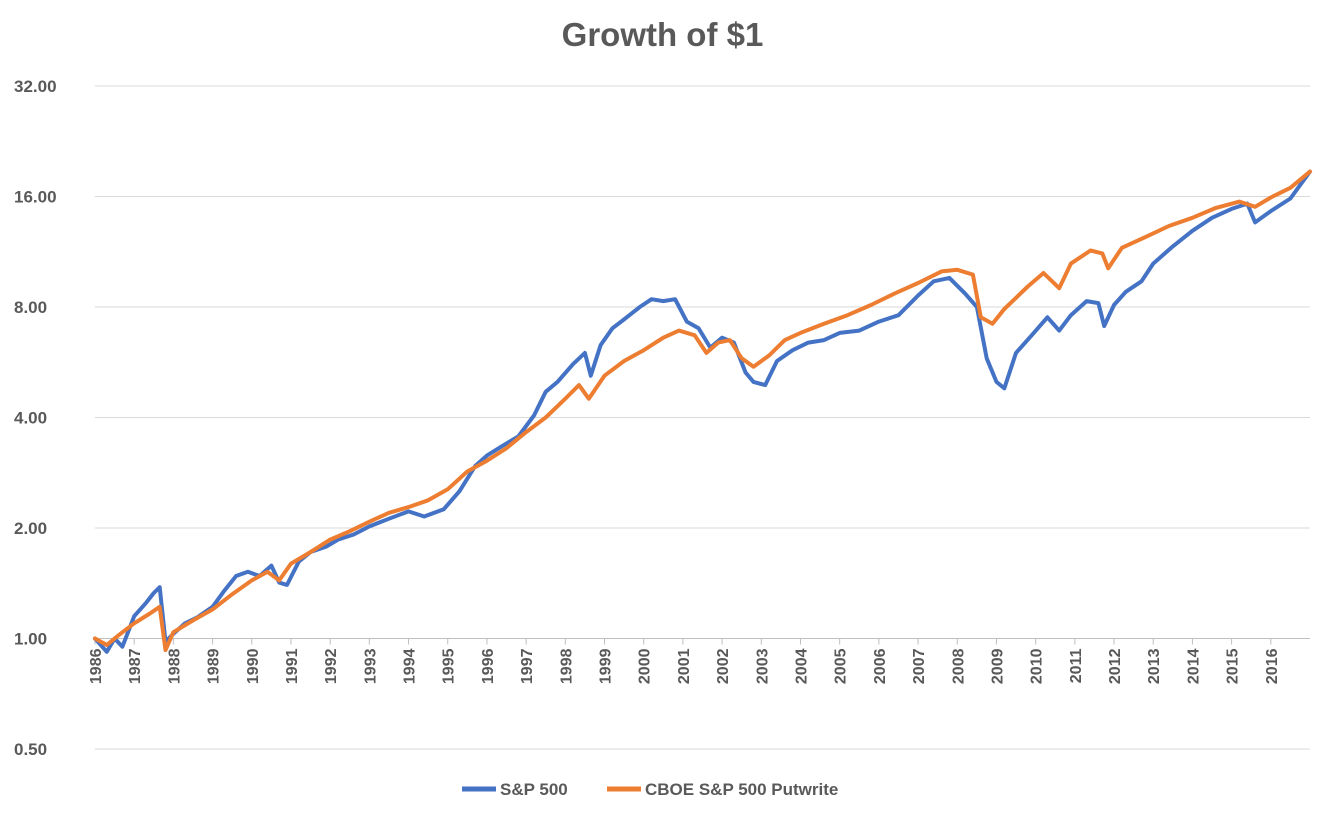 The image size is (1325, 819). I want to click on x-tick-label: 2007, so click(919, 666).